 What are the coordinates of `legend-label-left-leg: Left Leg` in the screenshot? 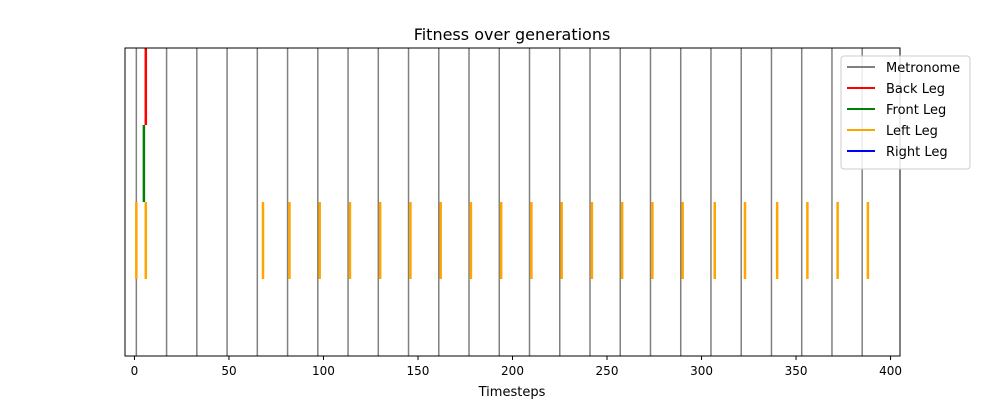 It's located at (912, 131).